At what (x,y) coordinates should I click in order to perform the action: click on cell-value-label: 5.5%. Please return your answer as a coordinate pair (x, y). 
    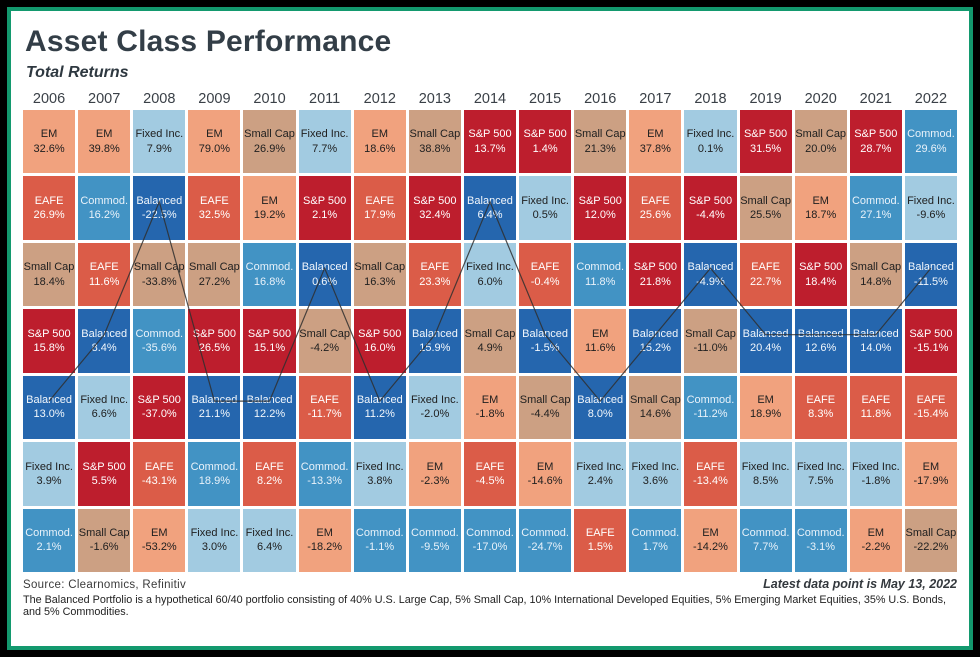
    Looking at the image, I should click on (104, 480).